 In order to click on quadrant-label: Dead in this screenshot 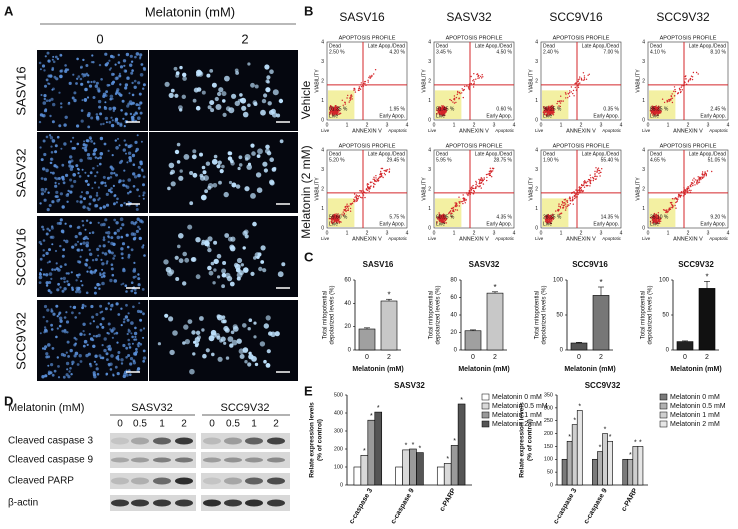, I will do `click(549, 46)`.